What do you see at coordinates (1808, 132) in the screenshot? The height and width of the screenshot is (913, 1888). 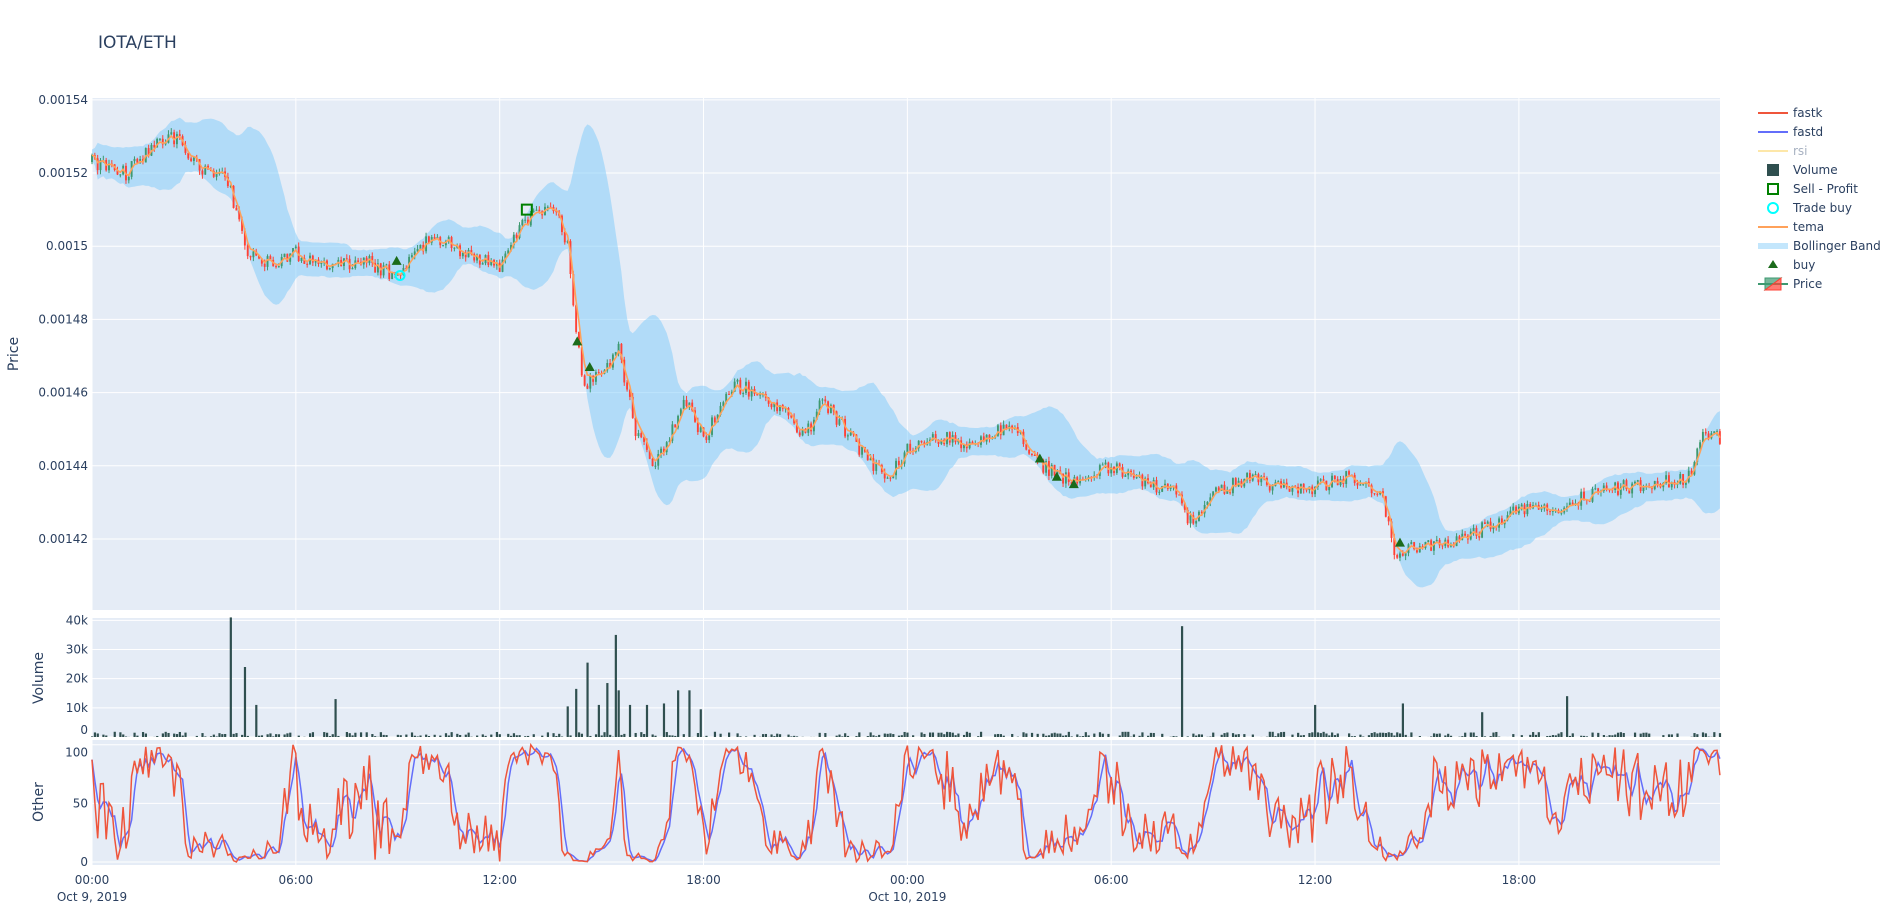 I see `legend-label: fastd` at bounding box center [1808, 132].